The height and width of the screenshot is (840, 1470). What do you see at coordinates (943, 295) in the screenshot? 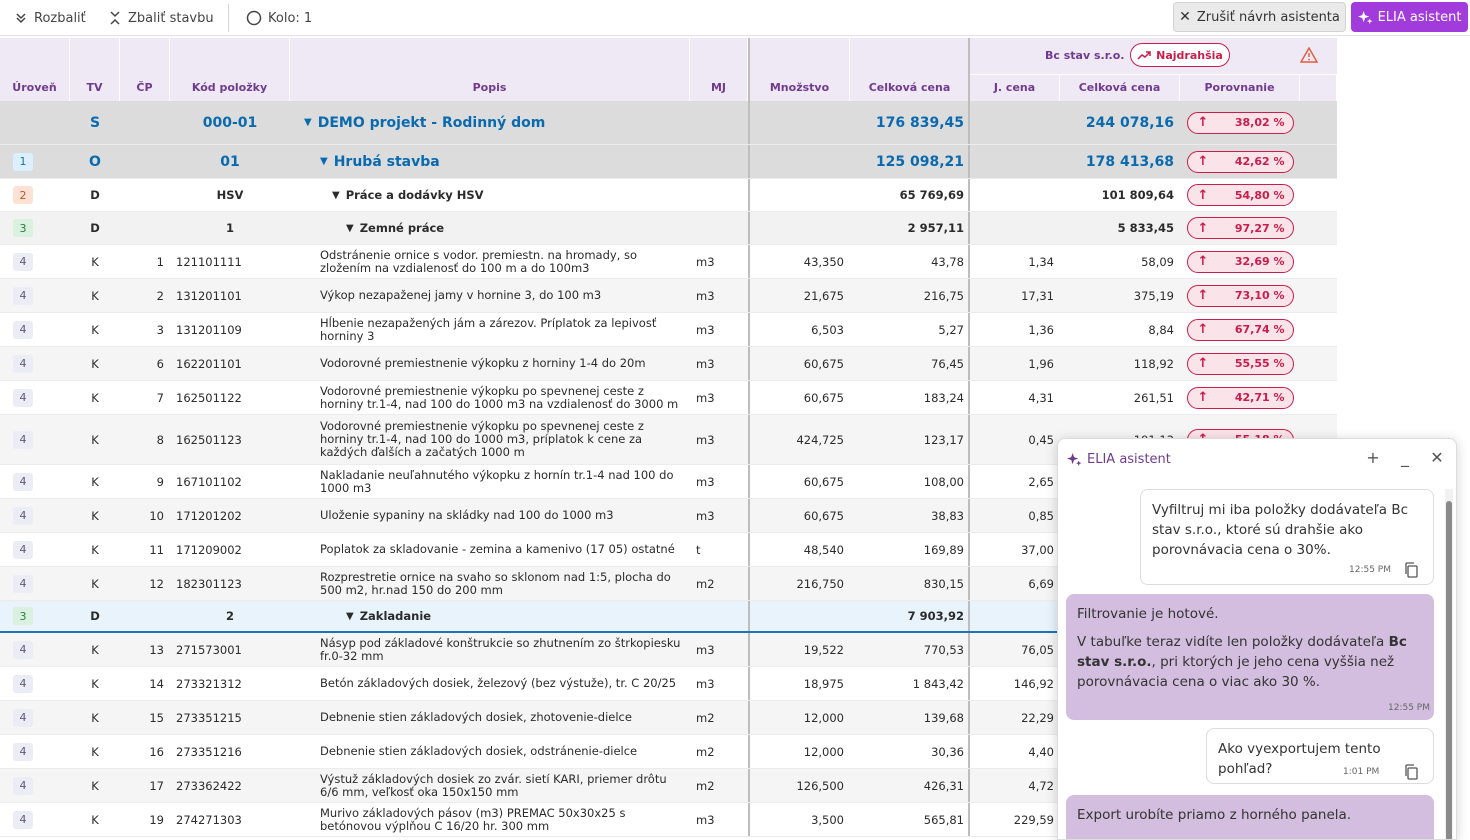
I see `cell-total: 216,75` at bounding box center [943, 295].